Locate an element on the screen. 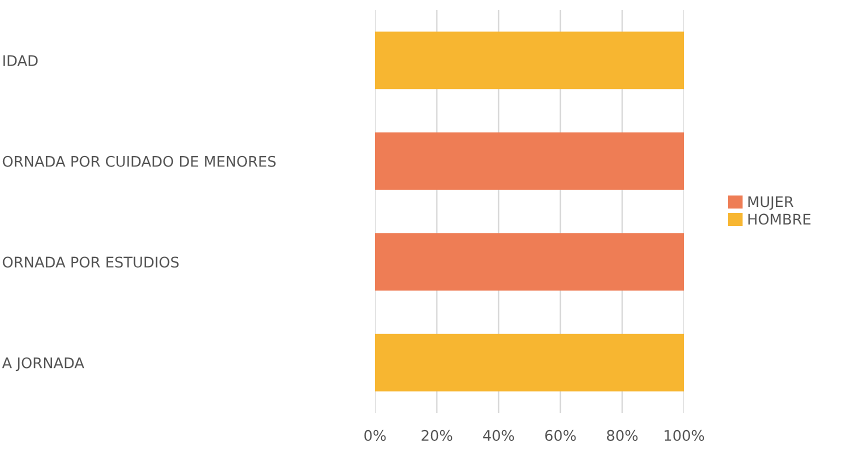 The height and width of the screenshot is (459, 846). x-tick-label: 40% is located at coordinates (498, 435).